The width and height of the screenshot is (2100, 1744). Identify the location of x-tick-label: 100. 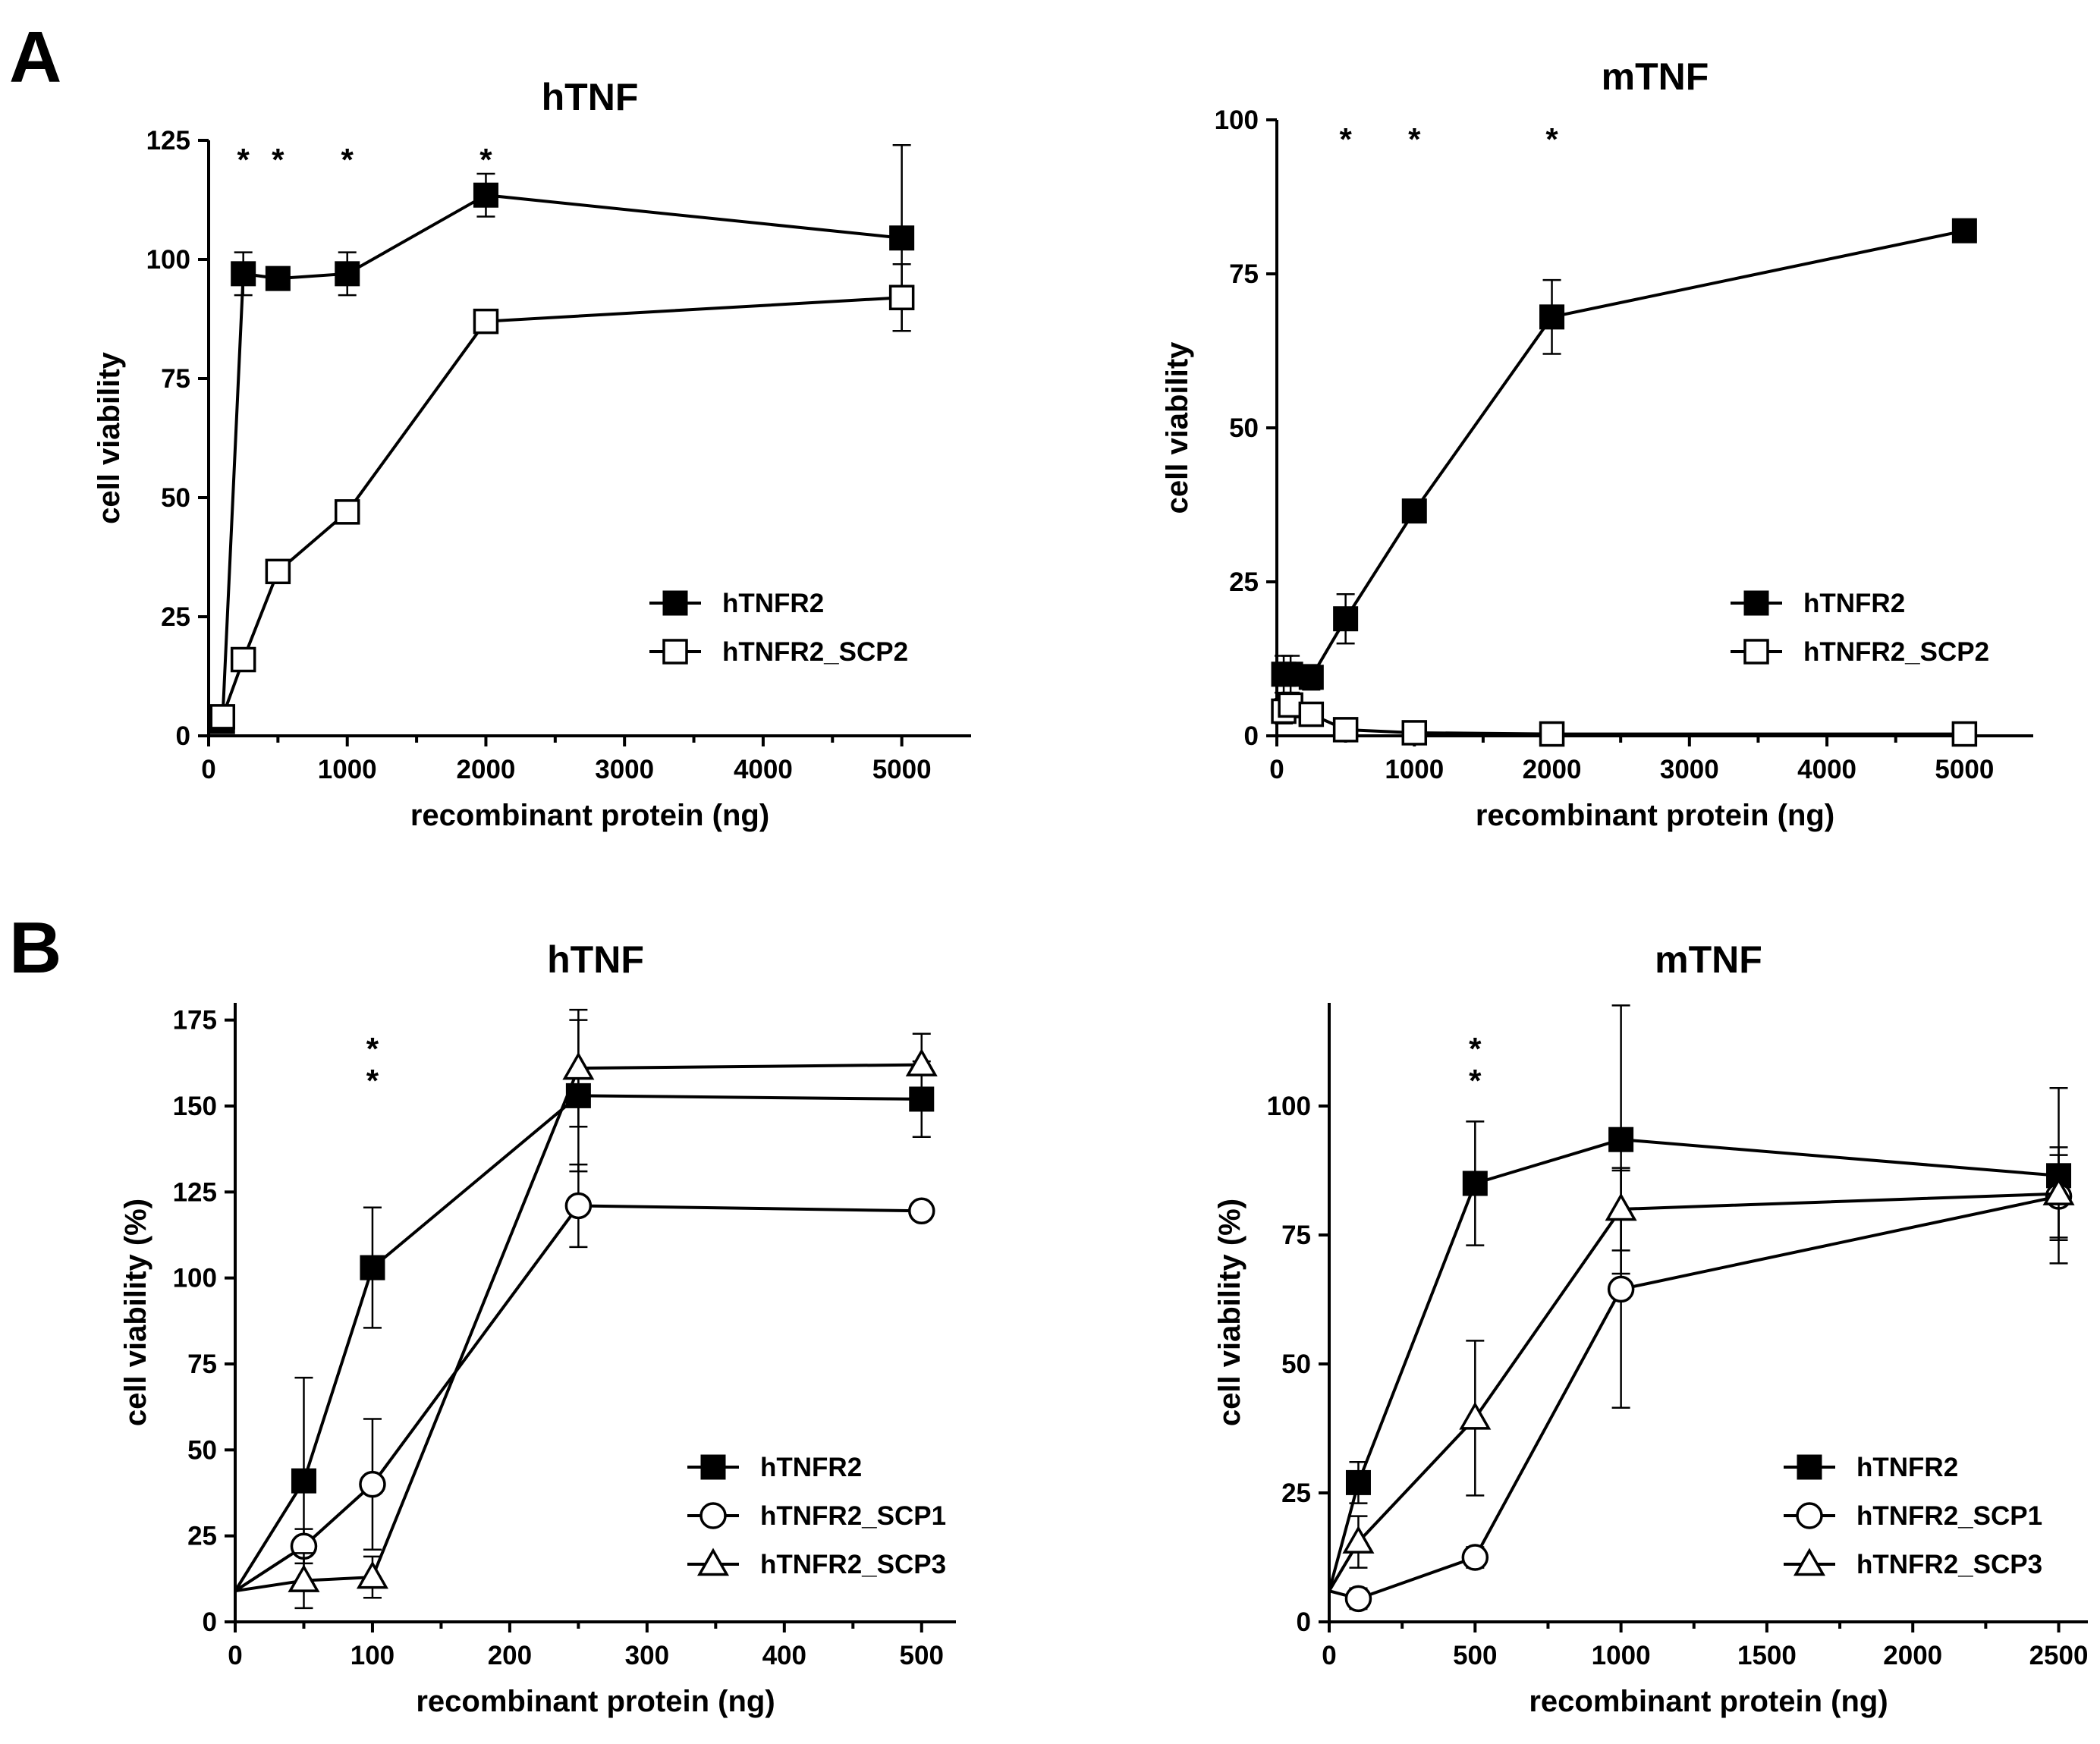
(373, 1655).